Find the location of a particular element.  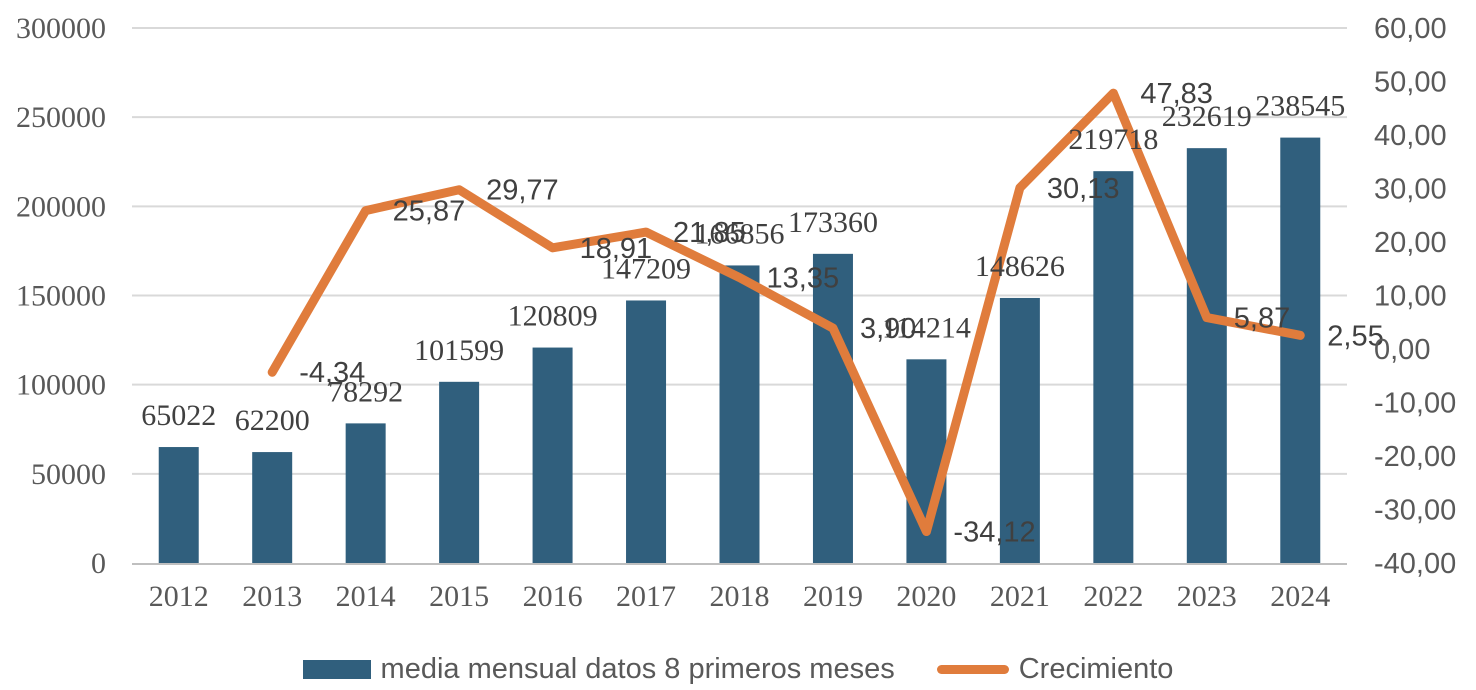

right-axis-tick-label: -40,00 is located at coordinates (1415, 564).